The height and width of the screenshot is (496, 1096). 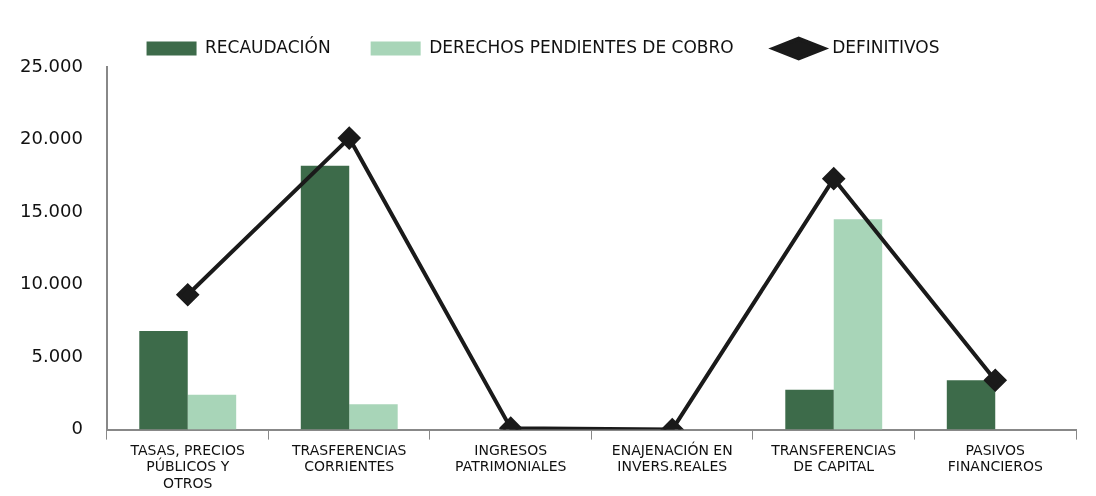 I want to click on y-tick-label: 10.000, so click(x=51, y=283).